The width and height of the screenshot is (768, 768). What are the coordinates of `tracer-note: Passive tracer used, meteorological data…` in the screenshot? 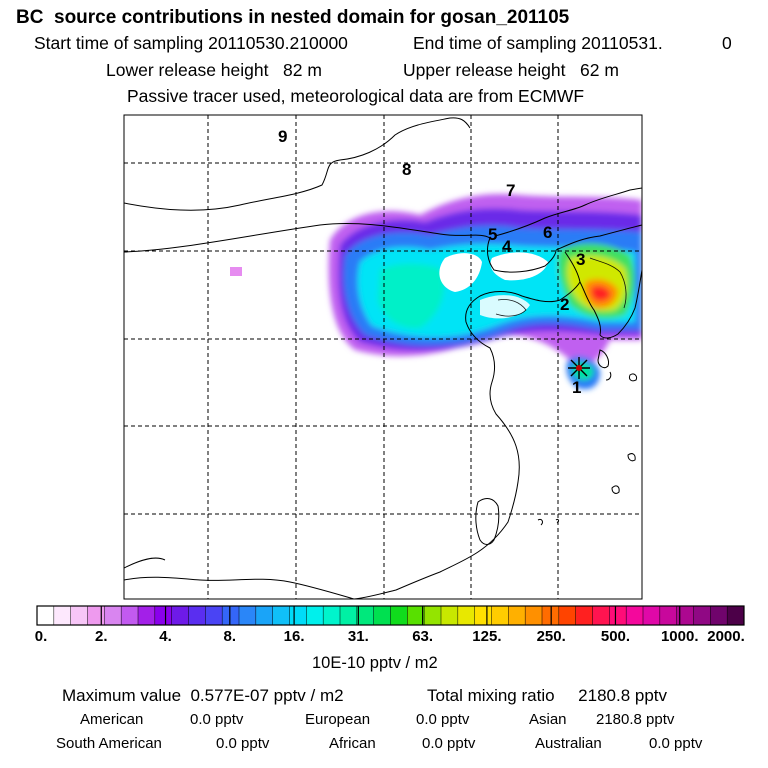 It's located at (356, 96).